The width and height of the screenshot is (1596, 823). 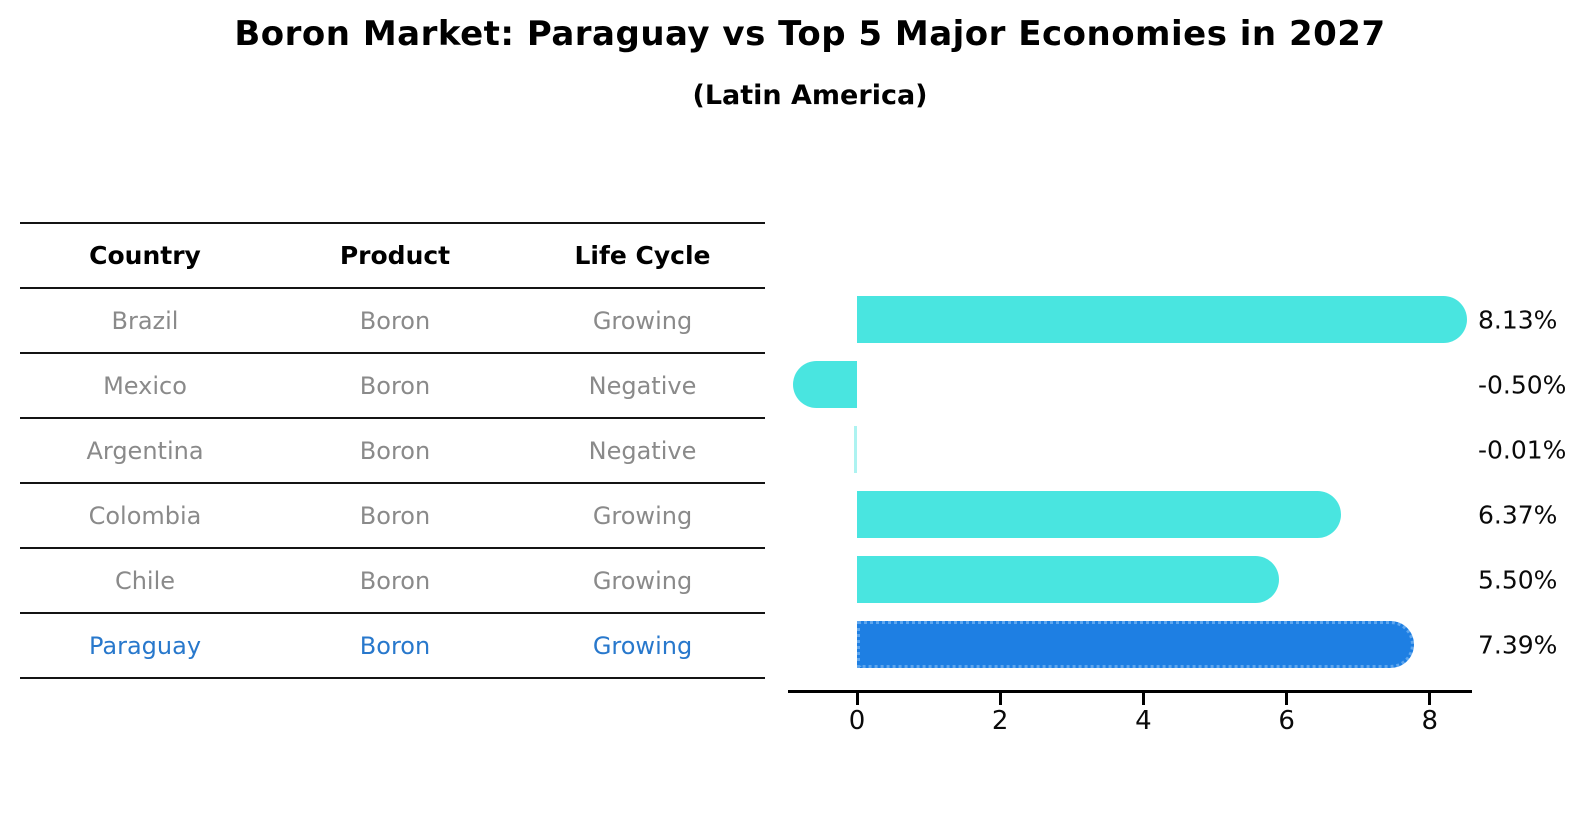 What do you see at coordinates (1518, 644) in the screenshot?
I see `bar-value-label-paraguay: 7.39%` at bounding box center [1518, 644].